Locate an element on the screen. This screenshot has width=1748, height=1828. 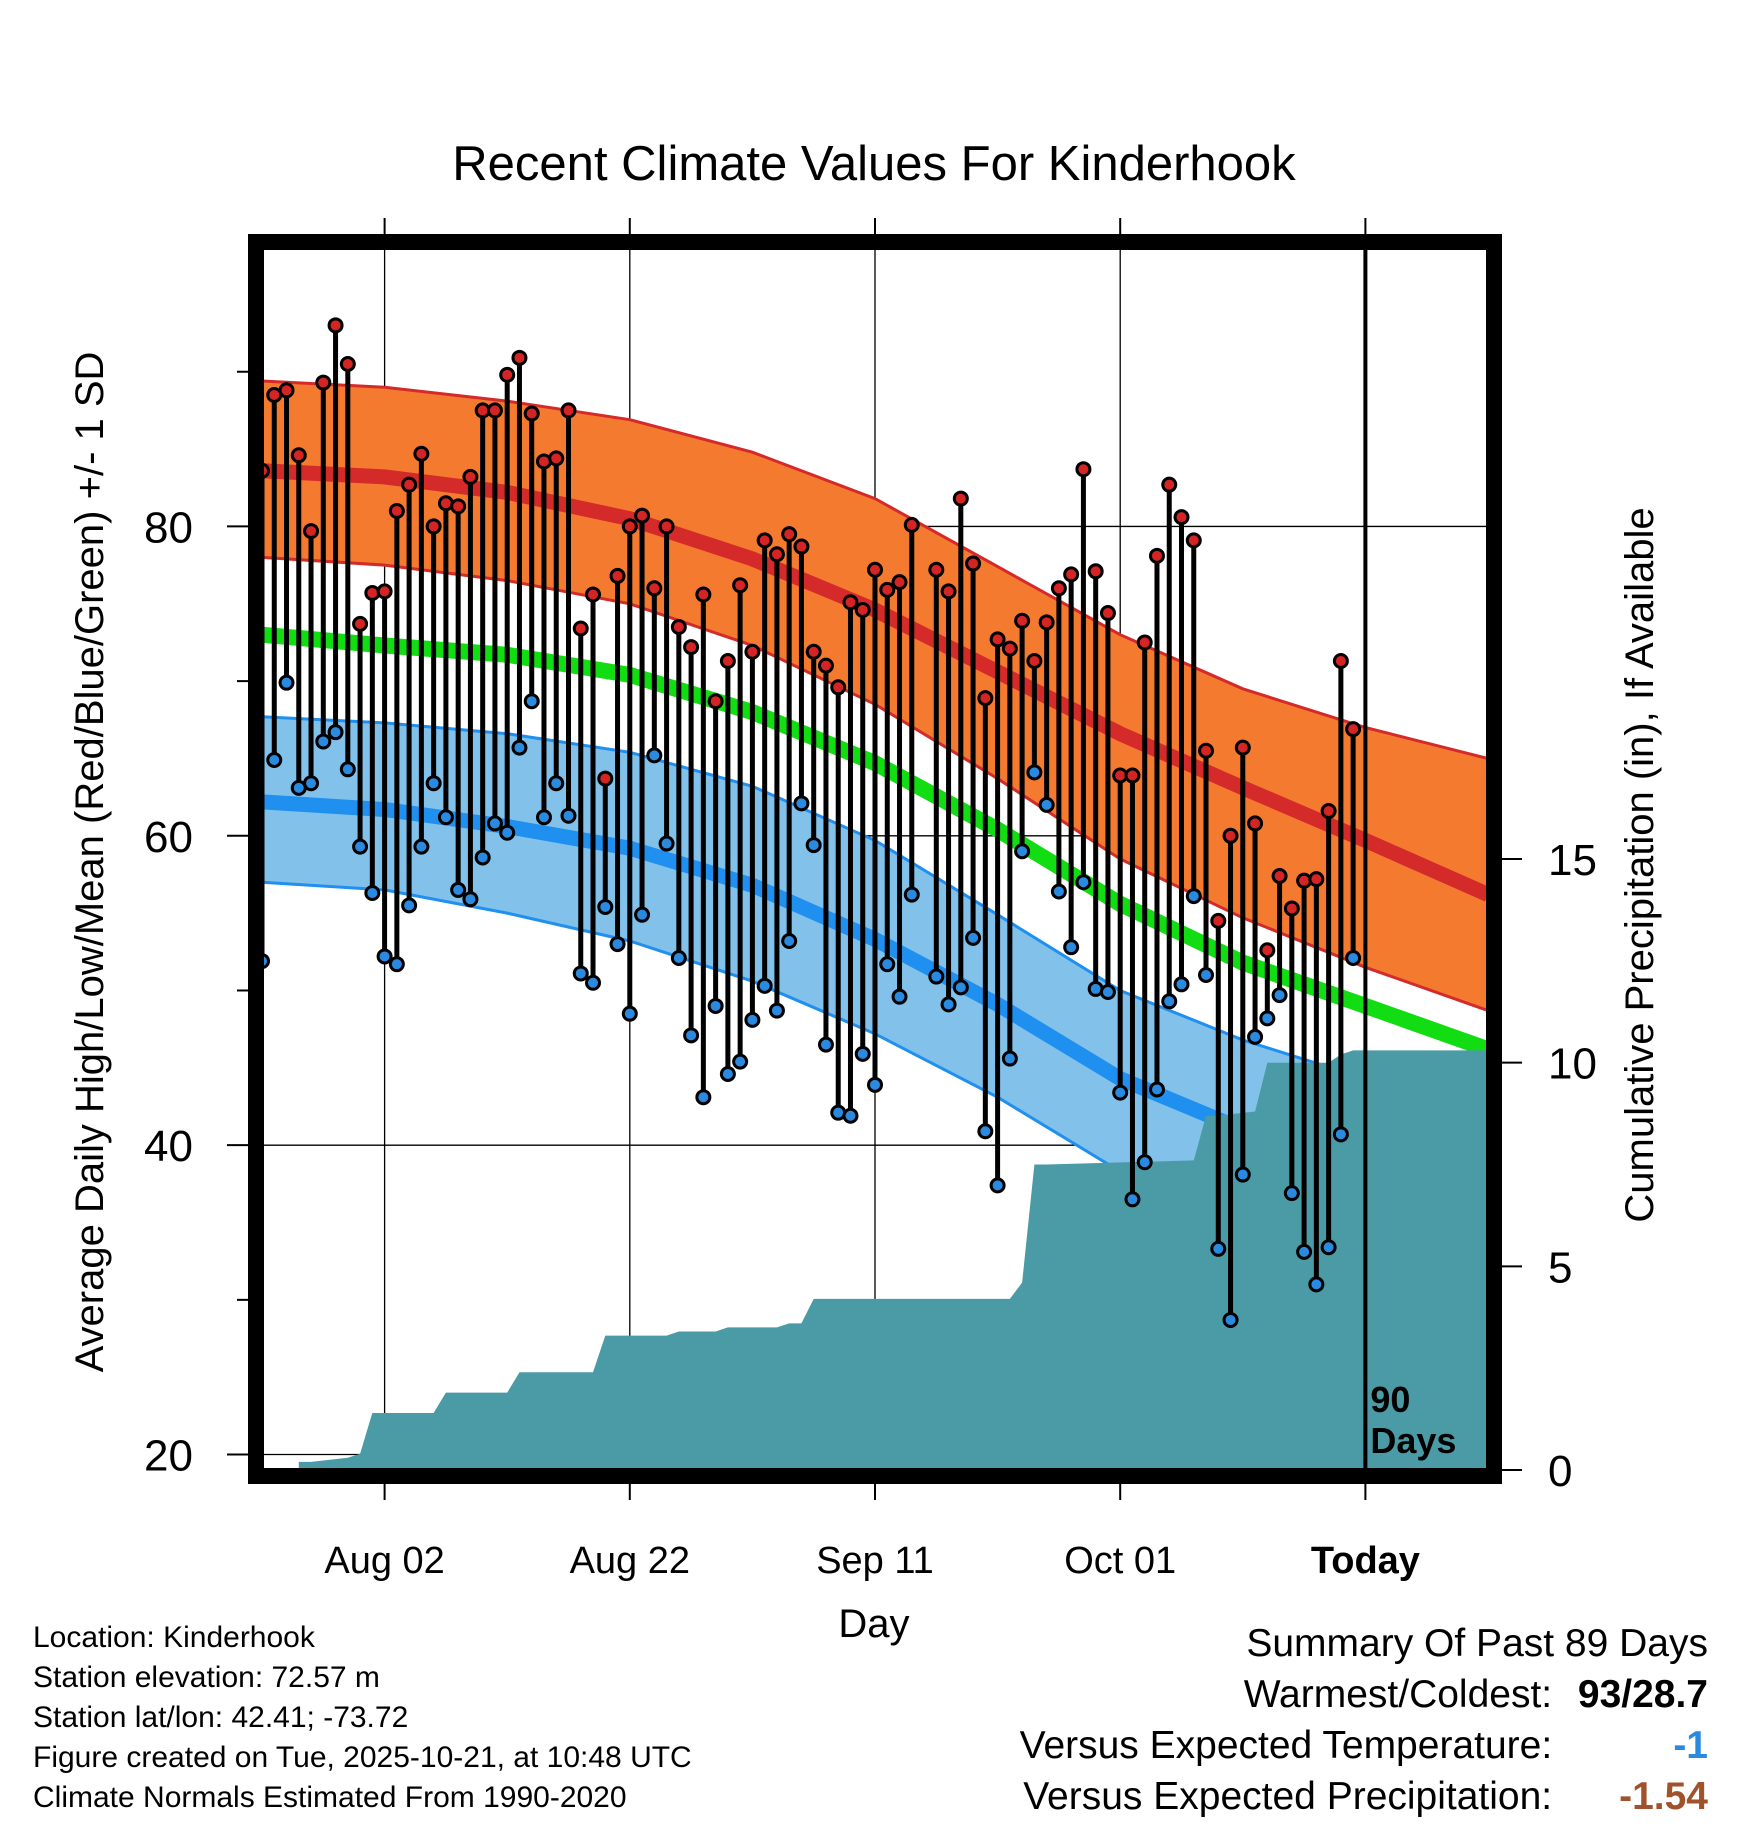
y-tick-label: 20 is located at coordinates (168, 1456).